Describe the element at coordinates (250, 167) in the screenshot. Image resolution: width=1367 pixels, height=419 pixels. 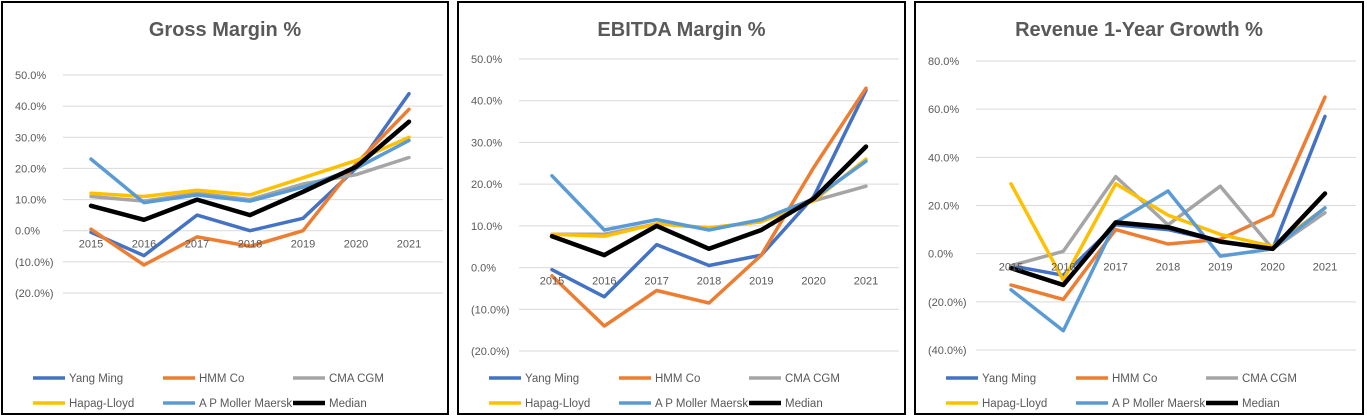
I see `series-line-hapag-lloyd` at that location.